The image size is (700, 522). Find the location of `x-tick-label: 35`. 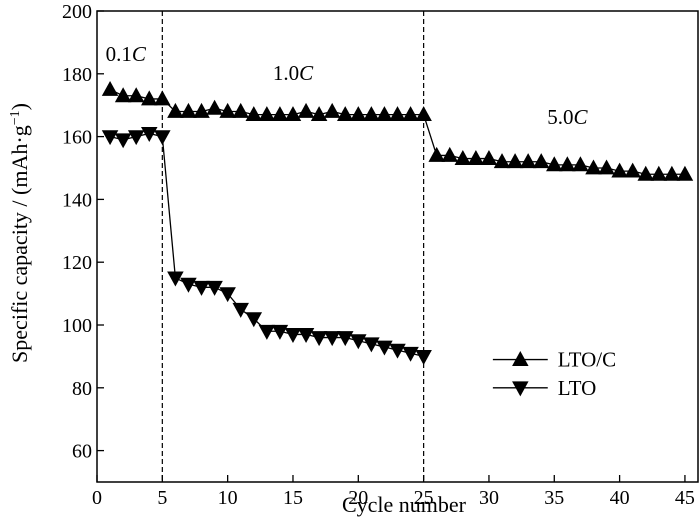

x-tick-label: 35 is located at coordinates (554, 498).